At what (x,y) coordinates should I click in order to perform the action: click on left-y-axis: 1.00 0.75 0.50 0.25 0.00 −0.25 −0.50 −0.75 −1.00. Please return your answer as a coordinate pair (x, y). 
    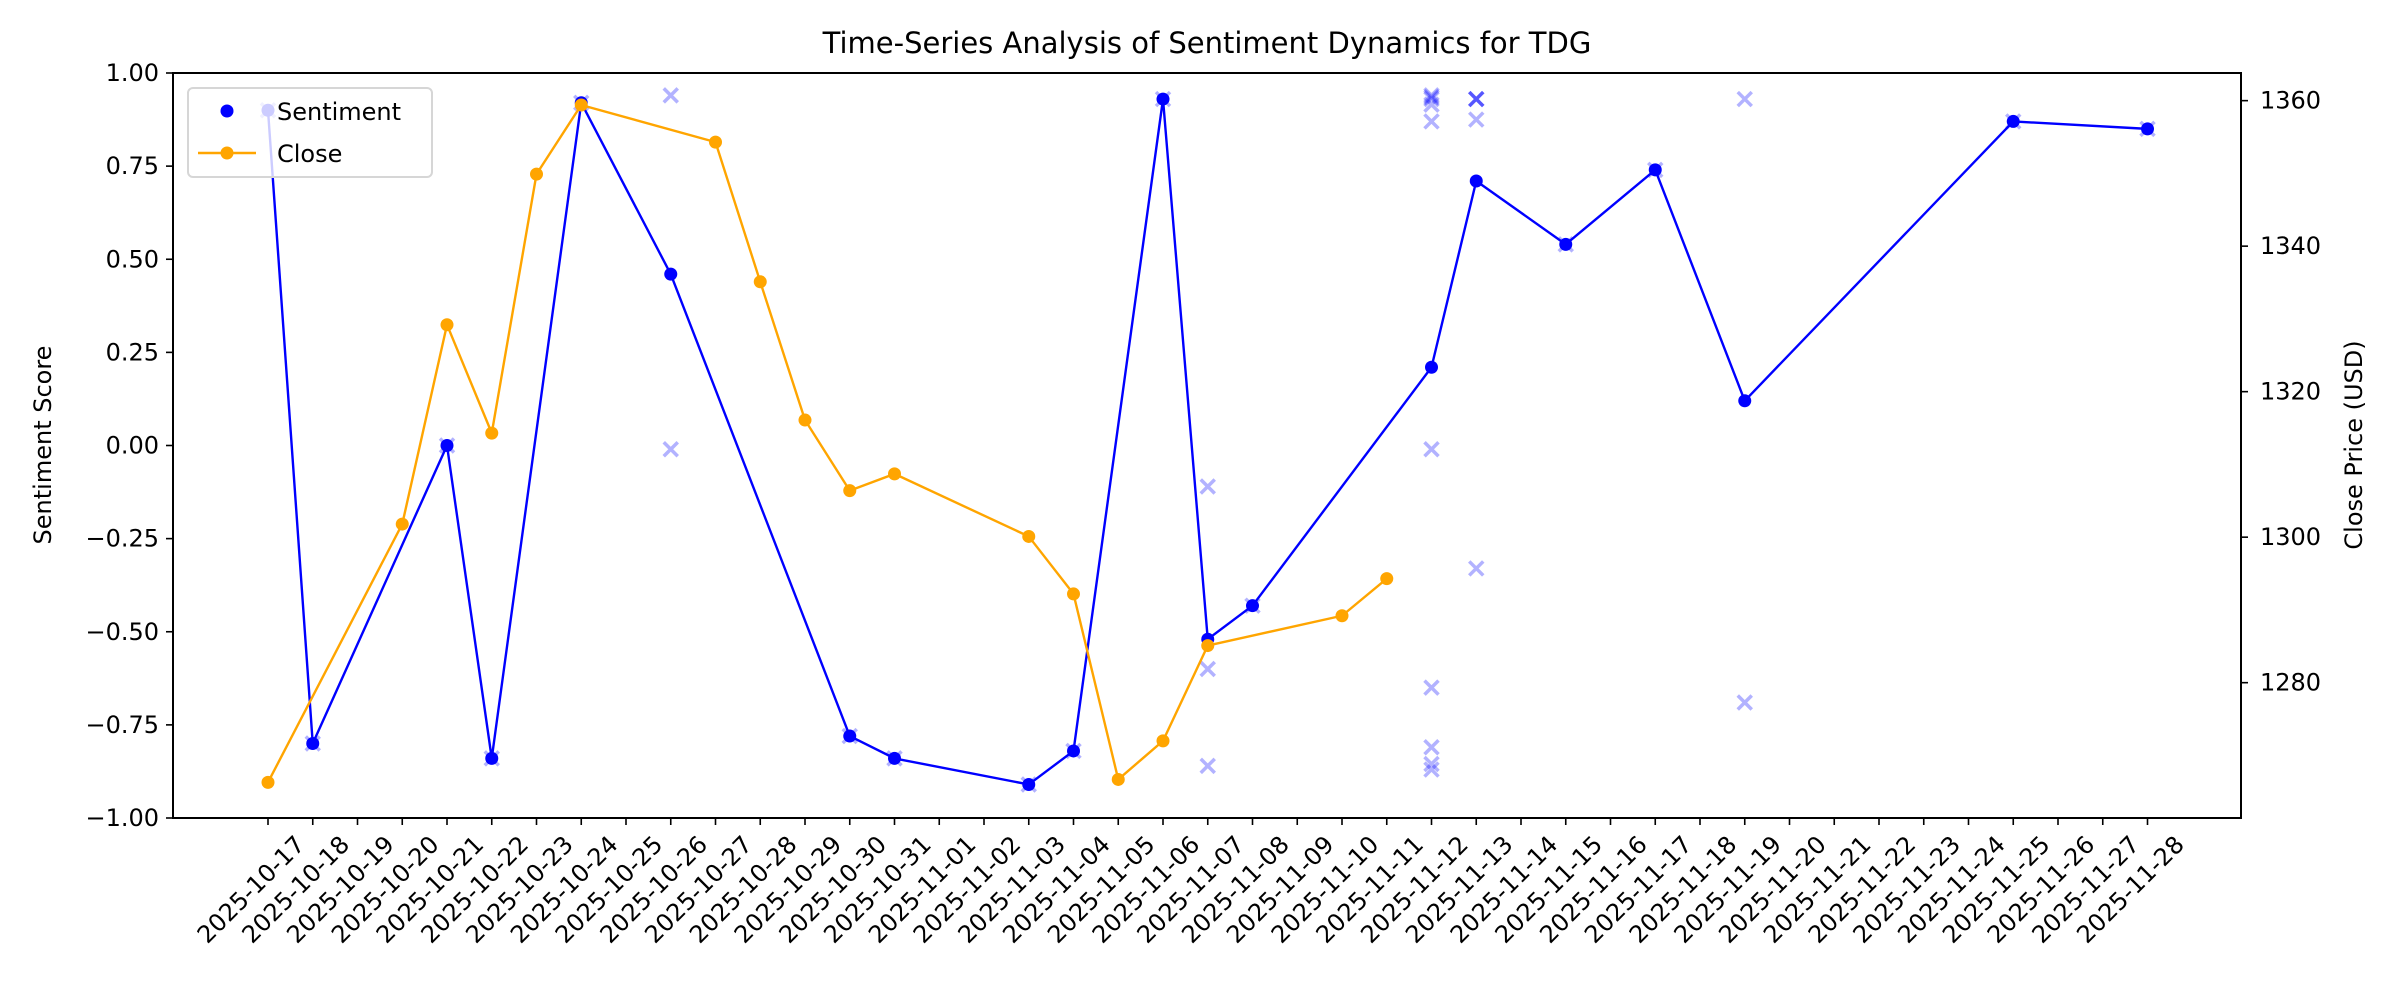
    Looking at the image, I should click on (129, 445).